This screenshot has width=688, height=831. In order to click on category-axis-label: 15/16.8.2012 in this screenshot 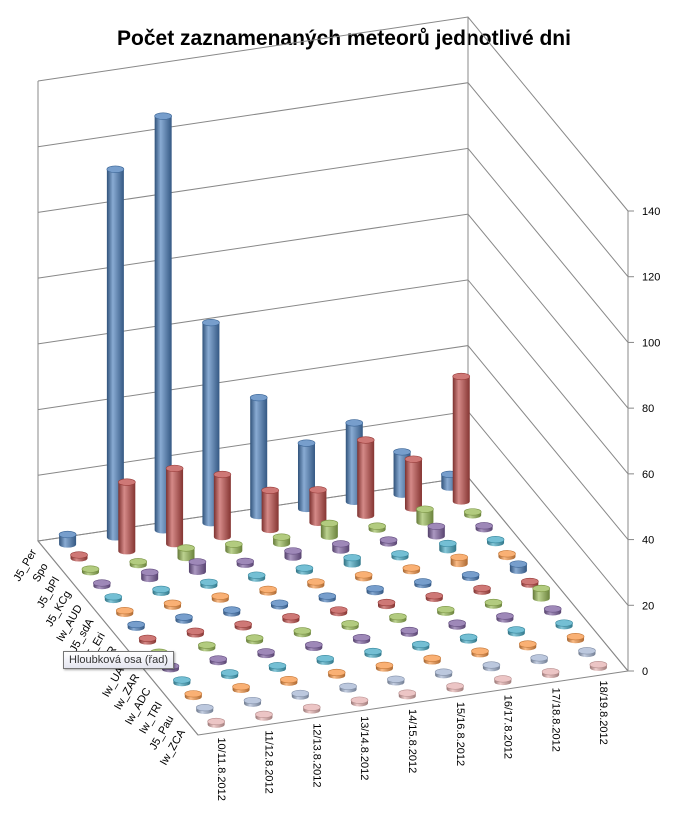, I will do `click(460, 734)`.